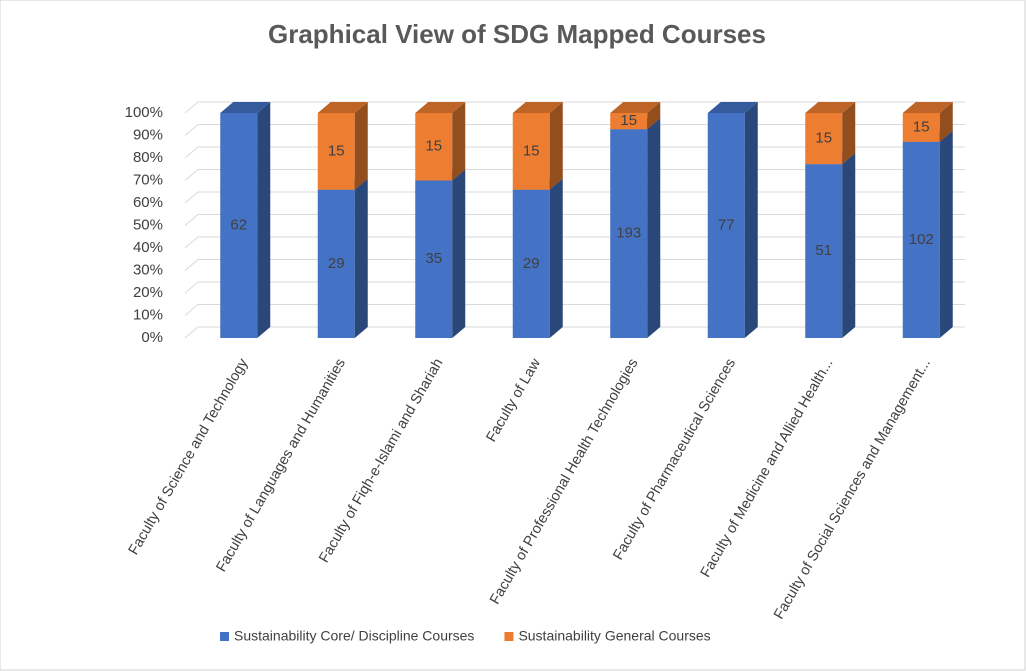  Describe the element at coordinates (148, 292) in the screenshot. I see `y-tick-label: 20%` at that location.